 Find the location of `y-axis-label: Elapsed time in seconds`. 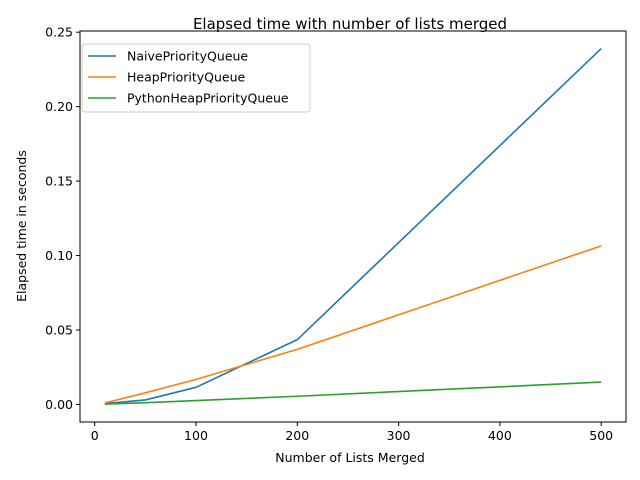

y-axis-label: Elapsed time in seconds is located at coordinates (21, 226).